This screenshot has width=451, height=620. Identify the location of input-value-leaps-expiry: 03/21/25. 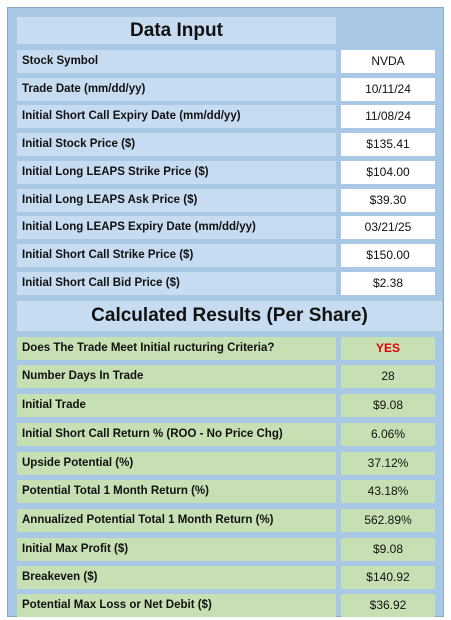
(388, 227).